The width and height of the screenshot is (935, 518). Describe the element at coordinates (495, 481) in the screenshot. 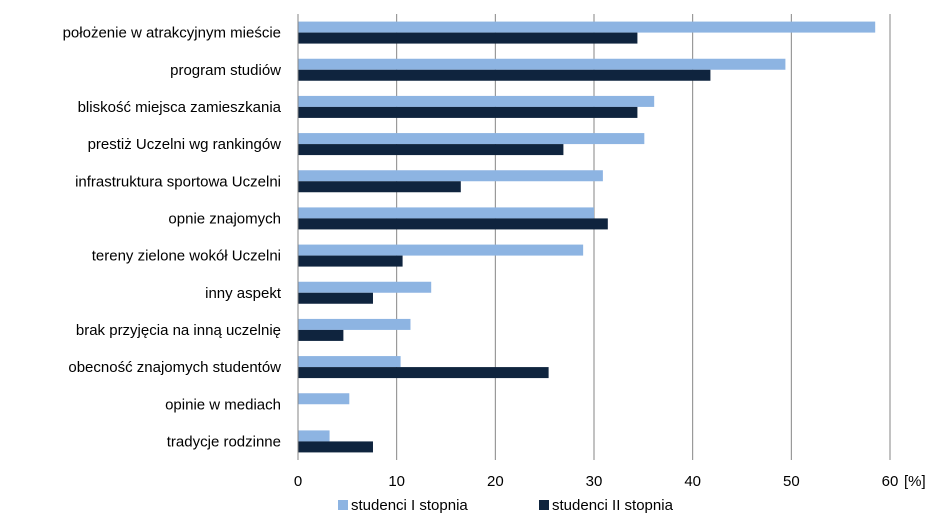

I see `x-tick-label: 20` at that location.